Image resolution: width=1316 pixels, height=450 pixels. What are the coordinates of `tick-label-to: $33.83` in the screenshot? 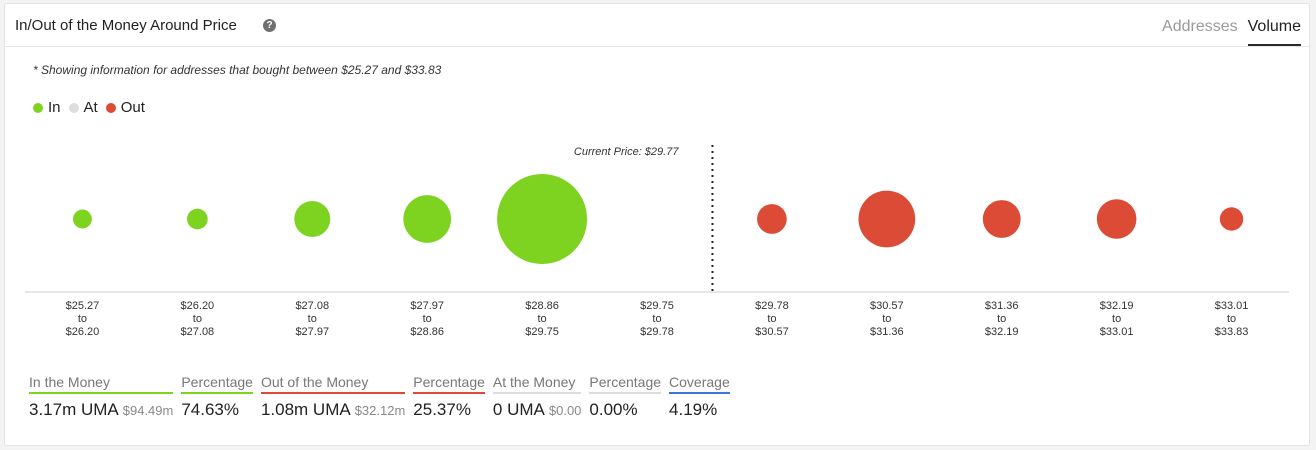 It's located at (1232, 332).